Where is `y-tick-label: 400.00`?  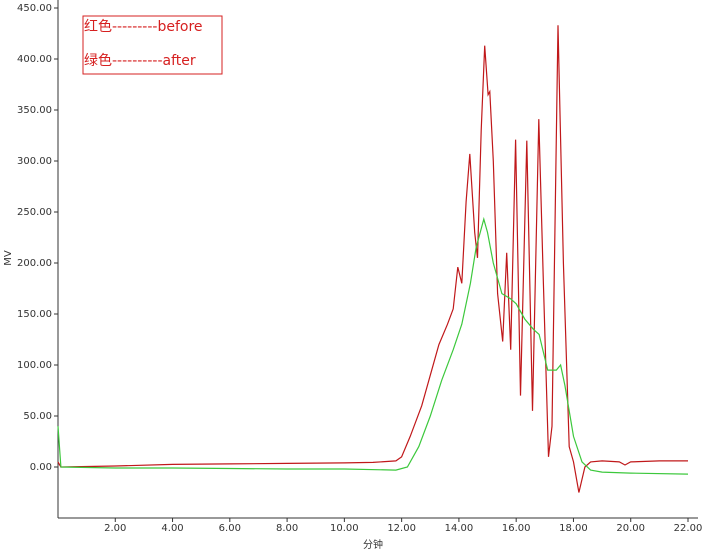
y-tick-label: 400.00 is located at coordinates (34, 59).